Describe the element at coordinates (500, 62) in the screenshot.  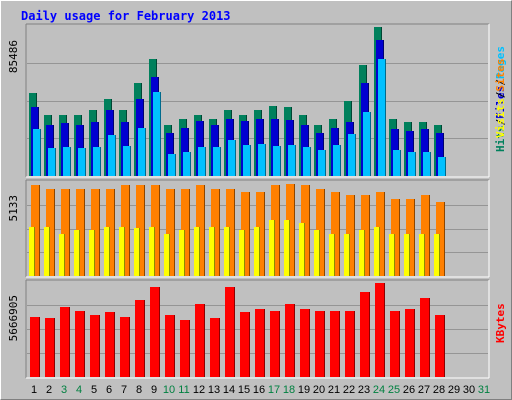
I see `panel-0-side-label-part-4: Pages` at that location.